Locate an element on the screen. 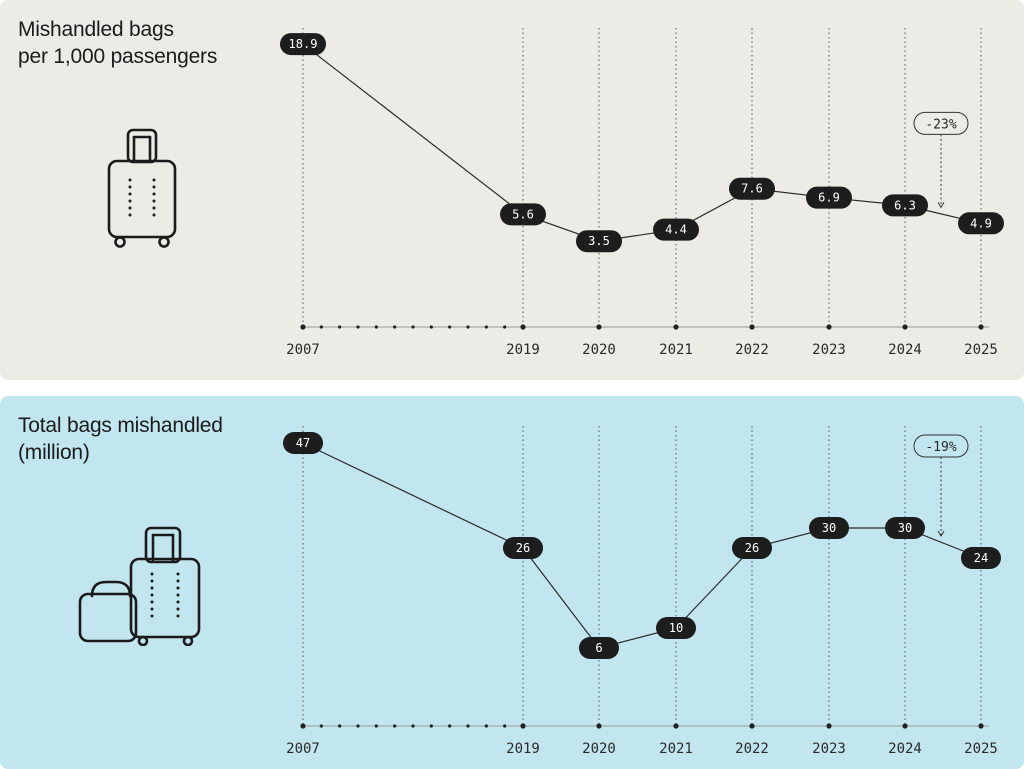 The height and width of the screenshot is (769, 1024). data-label: 5.6 is located at coordinates (523, 214).